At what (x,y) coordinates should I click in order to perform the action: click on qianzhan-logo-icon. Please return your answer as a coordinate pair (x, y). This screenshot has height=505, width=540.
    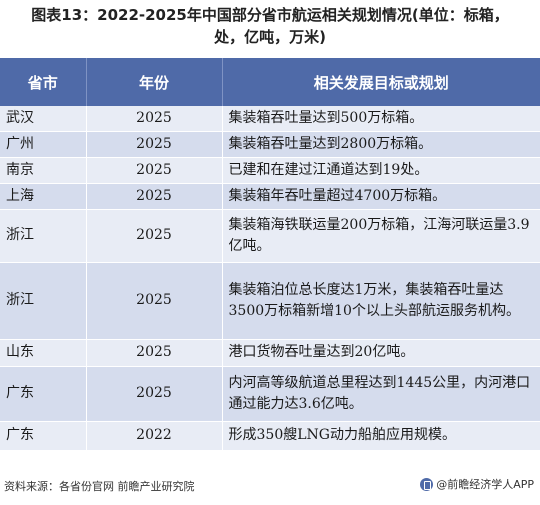
    Looking at the image, I should click on (427, 484).